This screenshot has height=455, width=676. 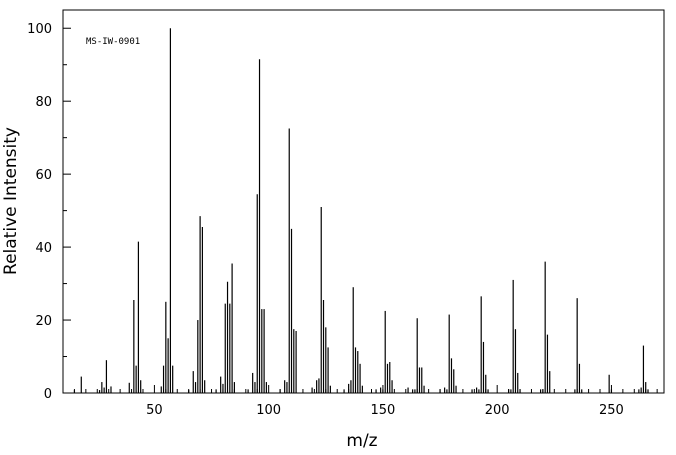 What do you see at coordinates (361, 441) in the screenshot?
I see `x-axis-title: m/z` at bounding box center [361, 441].